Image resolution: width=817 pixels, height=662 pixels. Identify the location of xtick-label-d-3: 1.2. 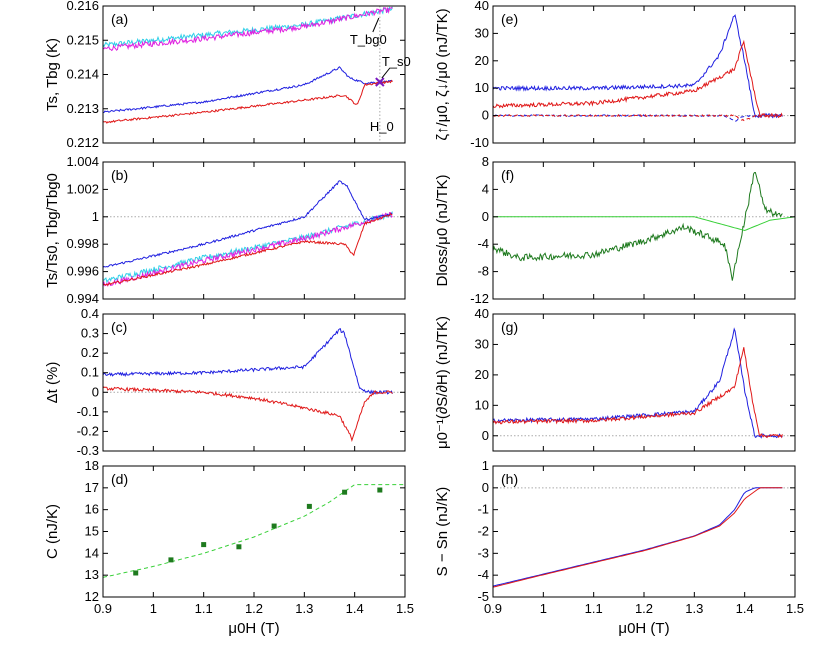
(254, 608).